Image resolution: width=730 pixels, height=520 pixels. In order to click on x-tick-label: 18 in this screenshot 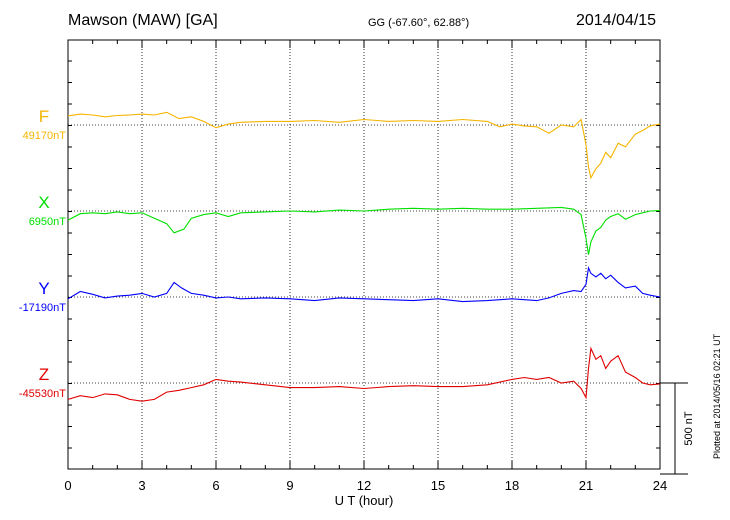, I will do `click(512, 485)`.